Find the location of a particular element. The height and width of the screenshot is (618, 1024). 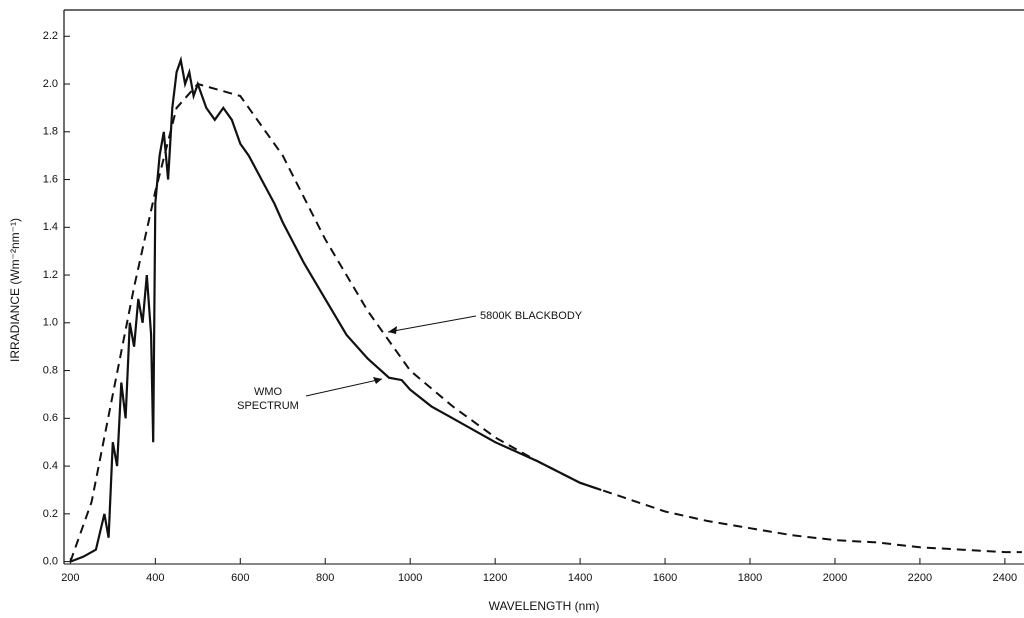

x-tick-label: 2200 is located at coordinates (920, 578).